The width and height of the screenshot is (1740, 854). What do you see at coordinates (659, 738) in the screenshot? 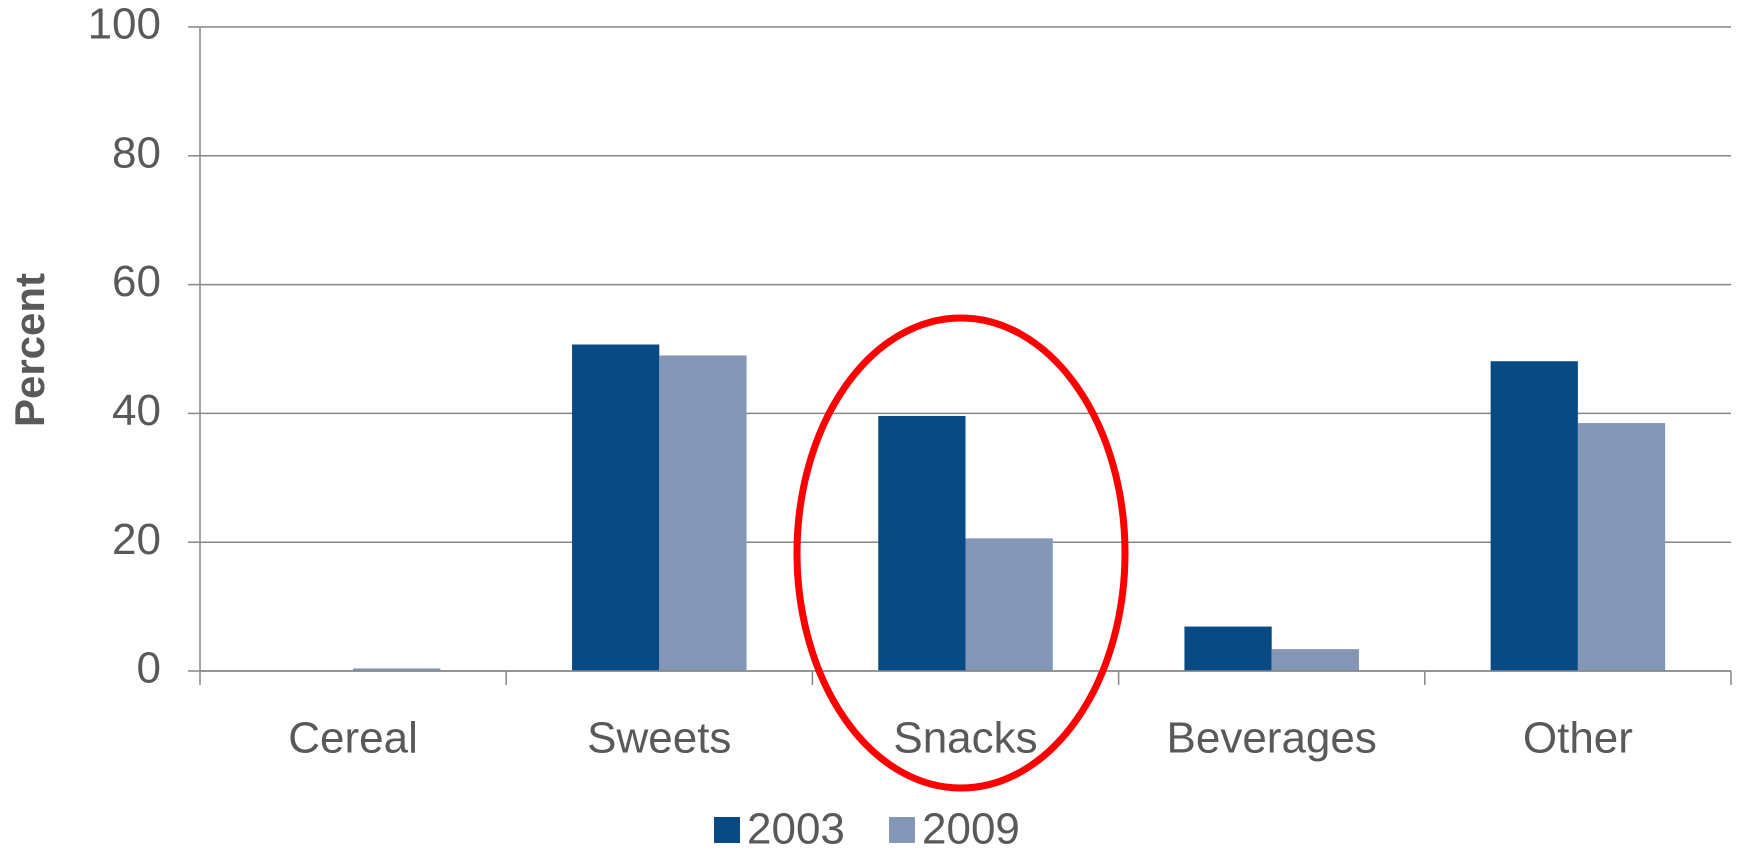
I see `x-tick-label: Sweets` at bounding box center [659, 738].